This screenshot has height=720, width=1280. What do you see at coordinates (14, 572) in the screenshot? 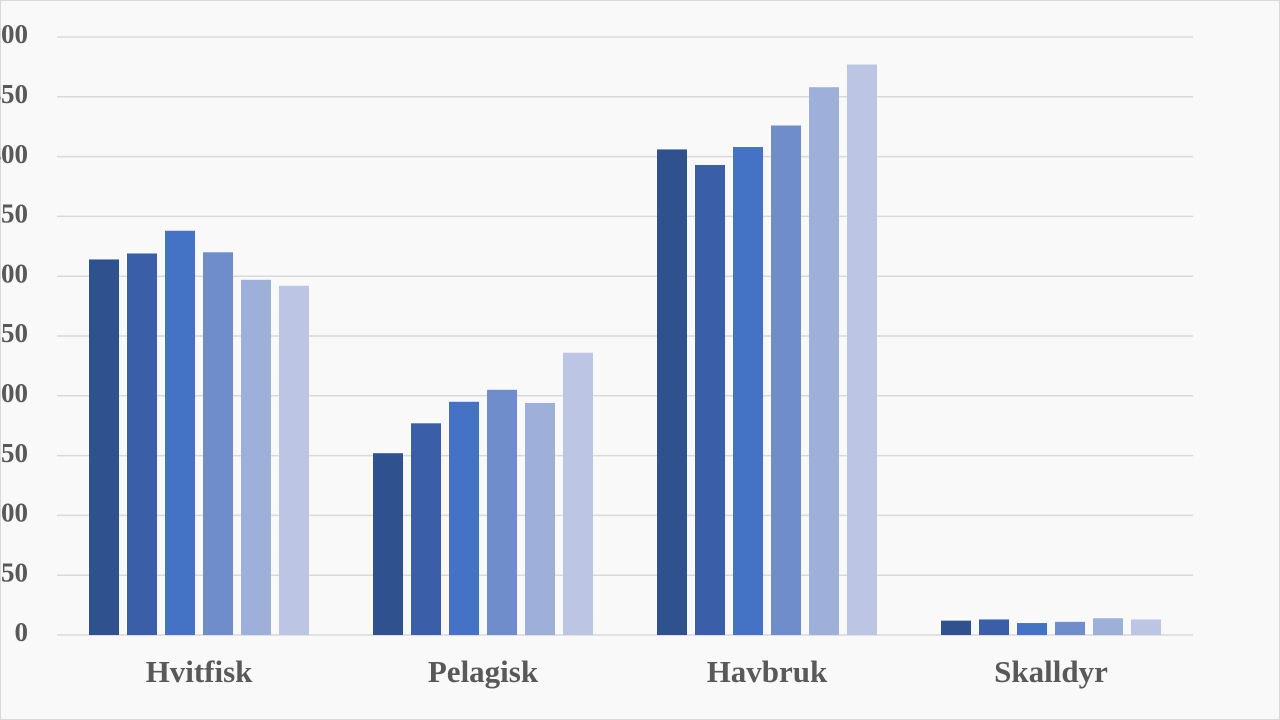
I see `y-tick-label: 50` at bounding box center [14, 572].